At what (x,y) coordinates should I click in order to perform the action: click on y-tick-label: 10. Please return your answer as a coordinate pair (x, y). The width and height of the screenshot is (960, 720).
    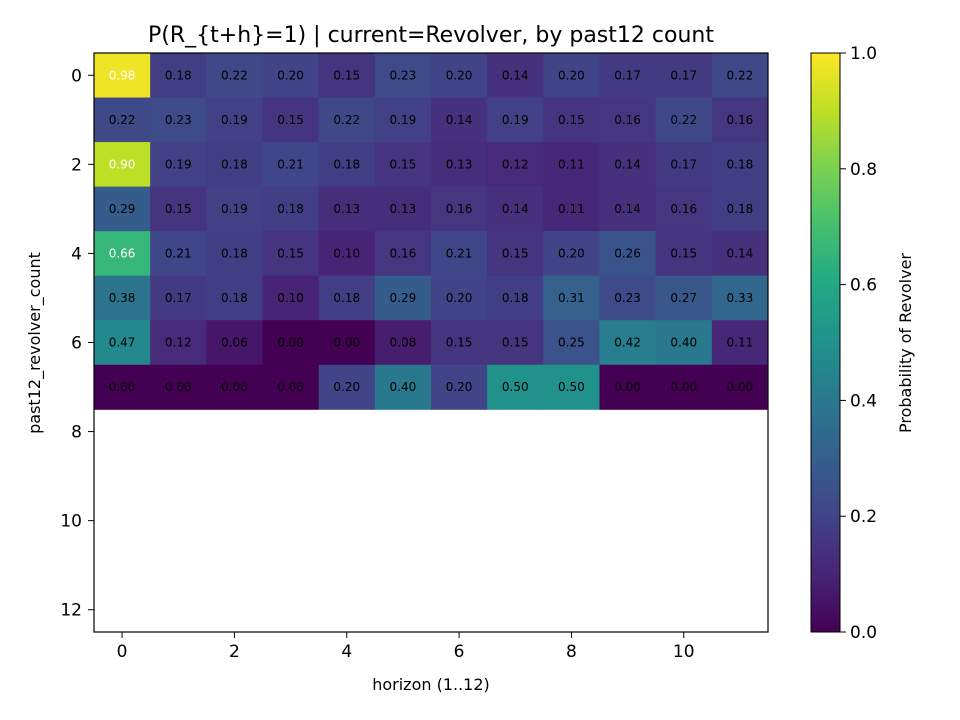
    Looking at the image, I should click on (71, 522).